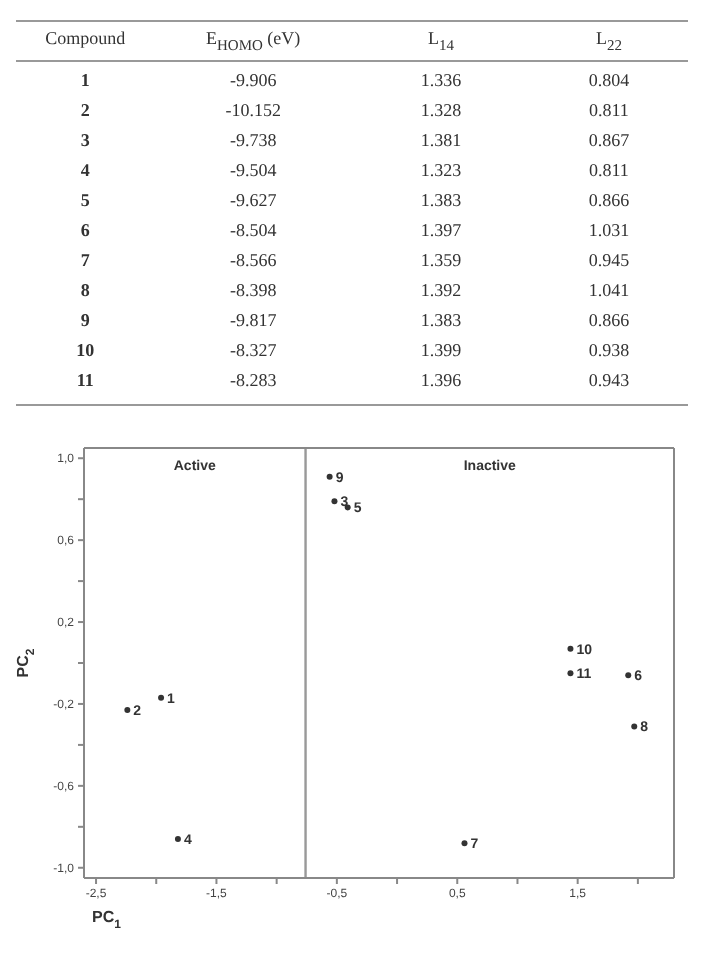 The height and width of the screenshot is (966, 704). Describe the element at coordinates (85, 320) in the screenshot. I see `y-tick-label: 9` at that location.